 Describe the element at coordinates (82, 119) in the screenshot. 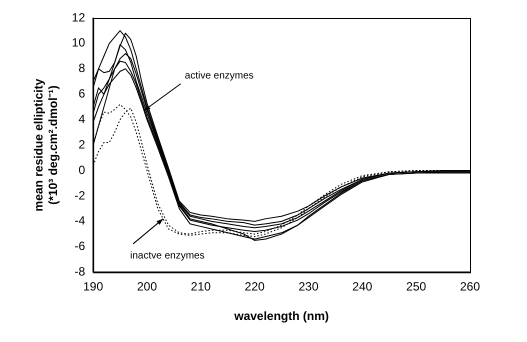

I see `y-tick-label: 4` at that location.